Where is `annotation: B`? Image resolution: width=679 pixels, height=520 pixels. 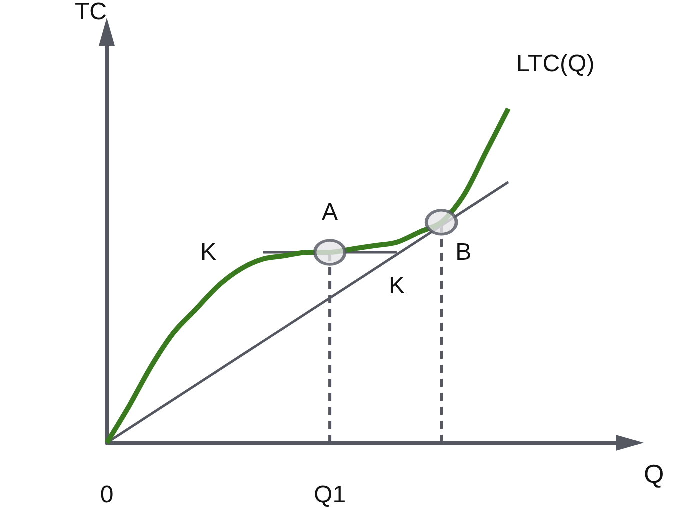 annotation: B is located at coordinates (464, 252).